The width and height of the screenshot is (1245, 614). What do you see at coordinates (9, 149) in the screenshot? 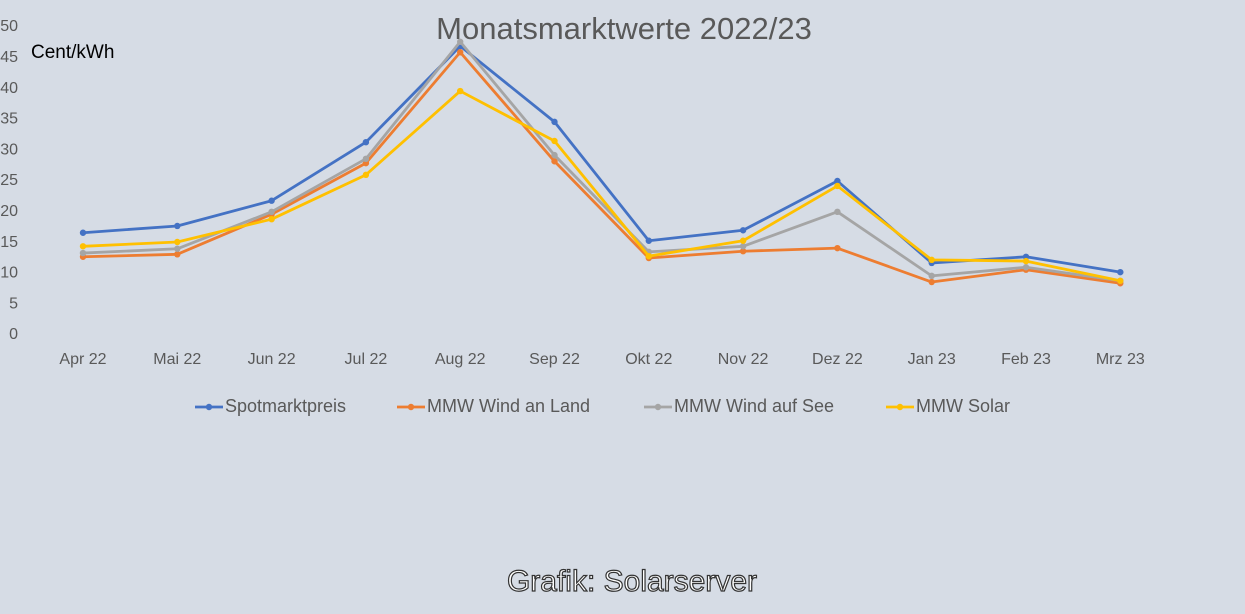
I see `y-tick-label: 30` at bounding box center [9, 149].